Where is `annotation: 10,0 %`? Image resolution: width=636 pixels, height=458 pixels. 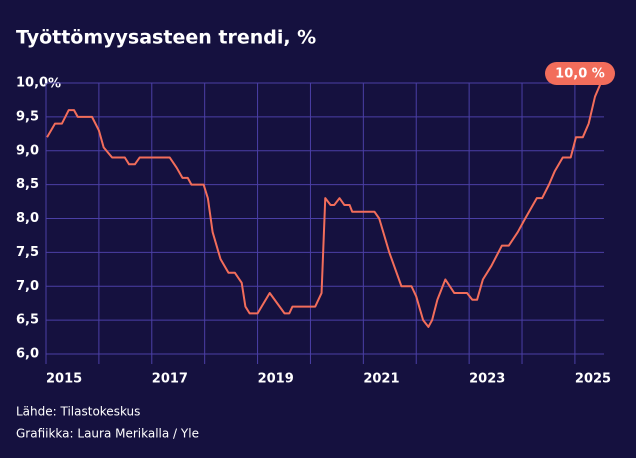
annotation: 10,0 % is located at coordinates (580, 74).